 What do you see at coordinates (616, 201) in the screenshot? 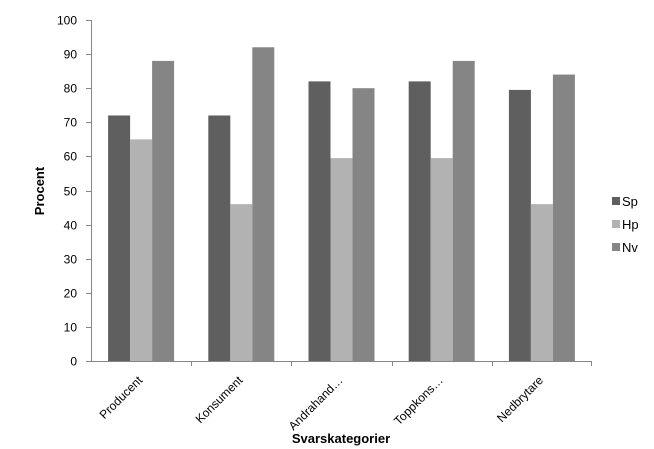
I see `legend-swatch-sp` at bounding box center [616, 201].